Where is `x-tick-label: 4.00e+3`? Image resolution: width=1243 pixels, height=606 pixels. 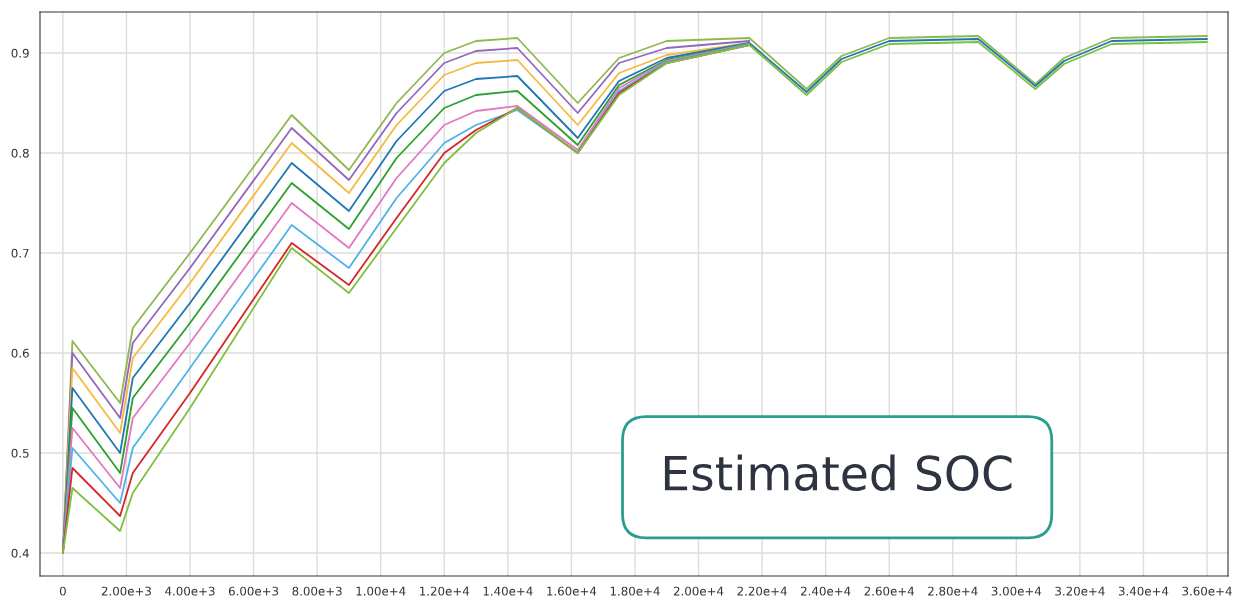 x-tick-label: 4.00e+3 is located at coordinates (190, 591).